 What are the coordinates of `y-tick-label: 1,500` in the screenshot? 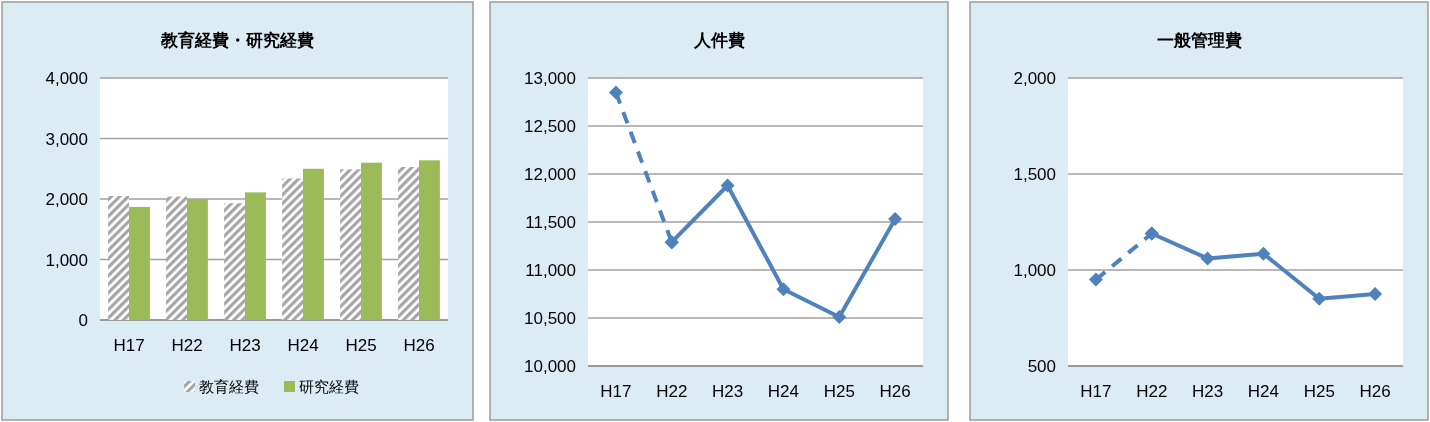 It's located at (1034, 174).